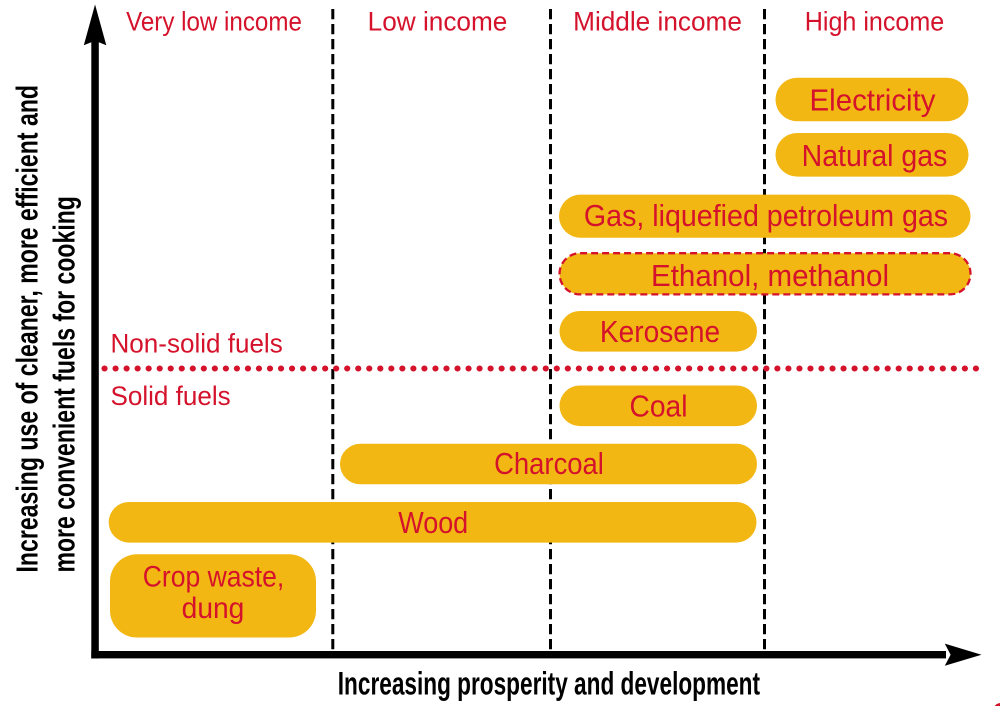  I want to click on svg-text: Solid fuels, so click(171, 396).